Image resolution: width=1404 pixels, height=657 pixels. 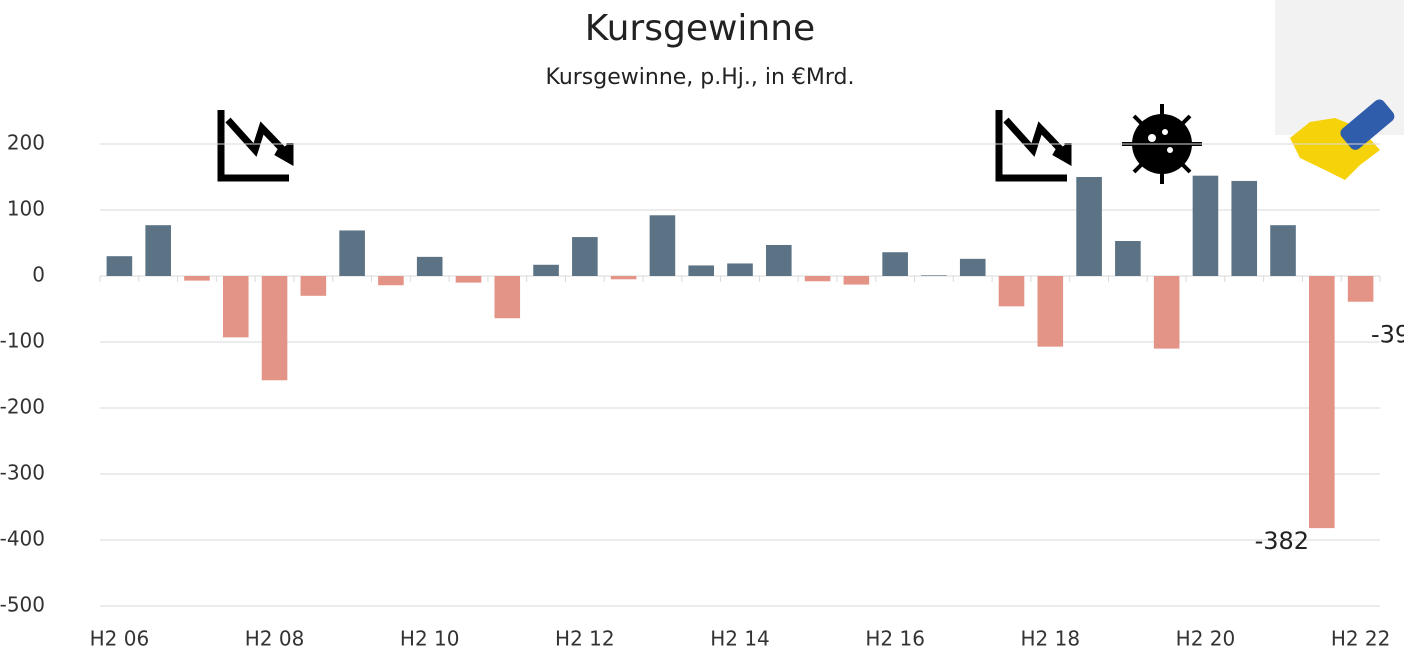 I want to click on data-label: -382, so click(x=1282, y=541).